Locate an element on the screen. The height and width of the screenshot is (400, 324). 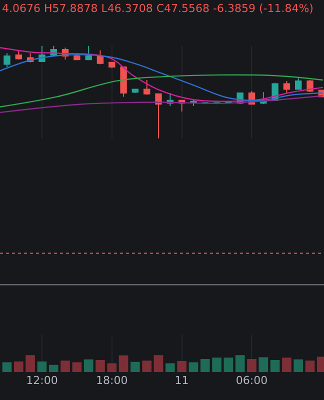
x-tick-label: 06:00 is located at coordinates (252, 380).